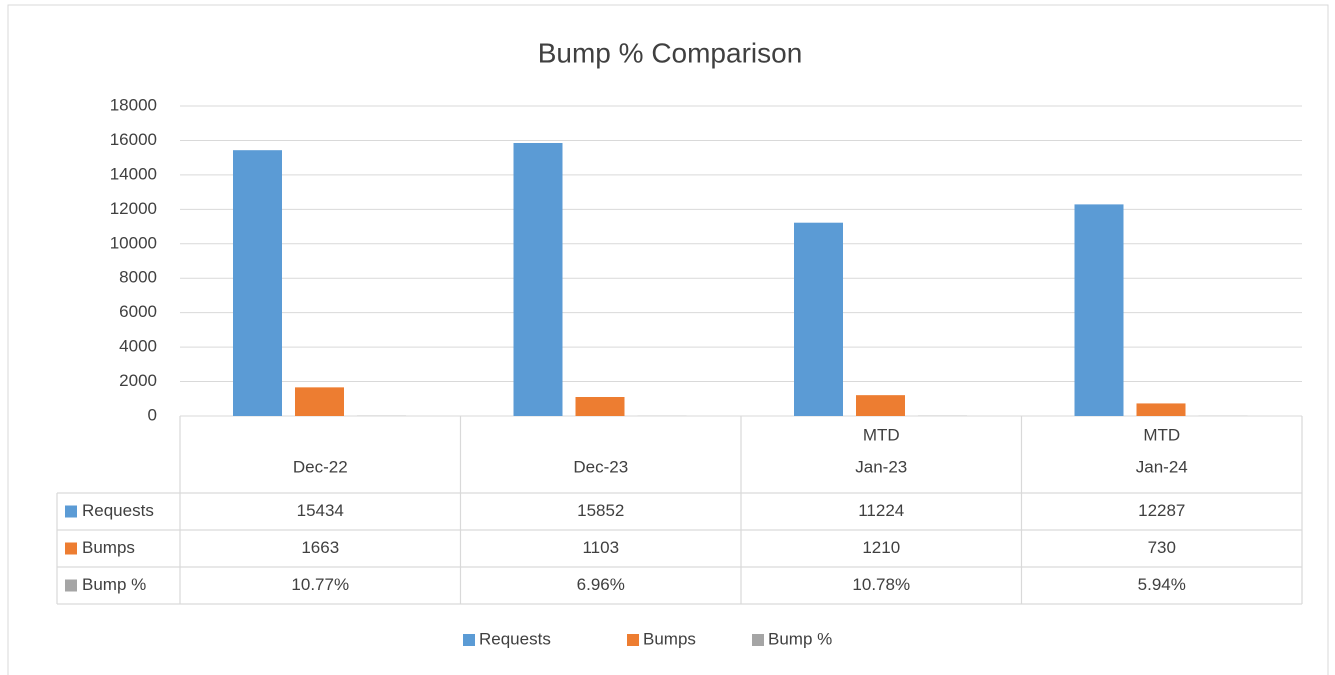 The height and width of the screenshot is (675, 1335). What do you see at coordinates (1162, 466) in the screenshot?
I see `x-tick-label: Jan-24` at bounding box center [1162, 466].